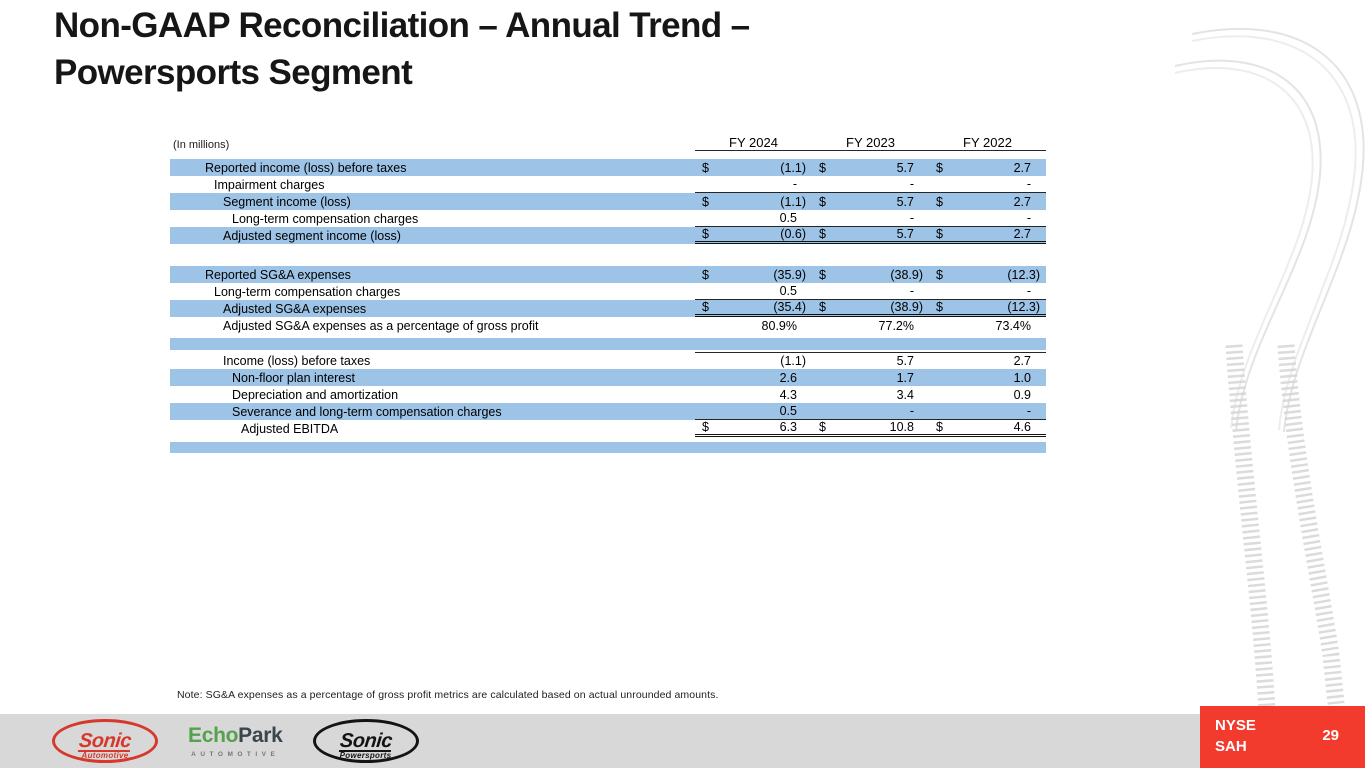 The width and height of the screenshot is (1365, 768). What do you see at coordinates (987, 427) in the screenshot?
I see `value-cell: $4.6` at bounding box center [987, 427].